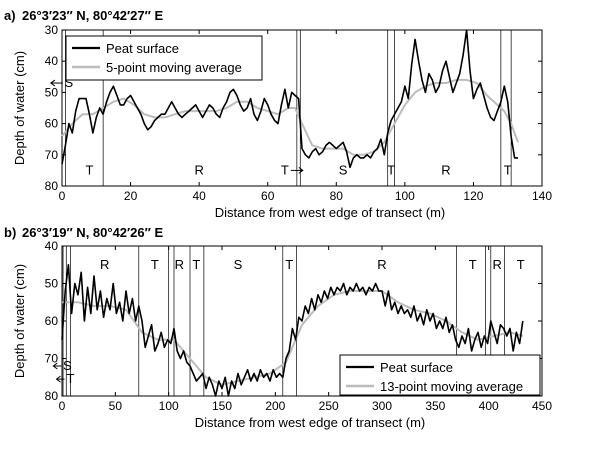 The height and width of the screenshot is (458, 590). What do you see at coordinates (52, 186) in the screenshot?
I see `panel-a-y-tick-label: 80` at bounding box center [52, 186].